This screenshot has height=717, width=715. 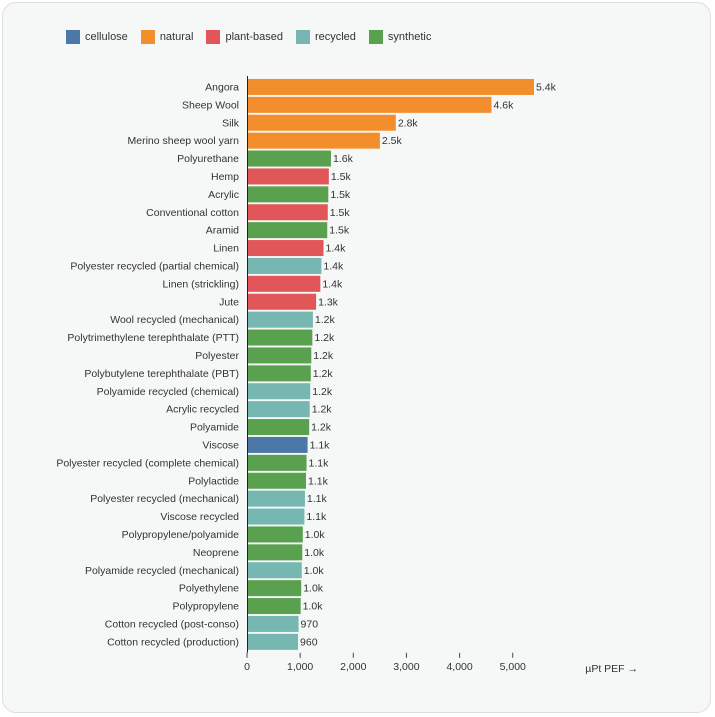 I want to click on category-label: Acrylic recycled, so click(x=202, y=410).